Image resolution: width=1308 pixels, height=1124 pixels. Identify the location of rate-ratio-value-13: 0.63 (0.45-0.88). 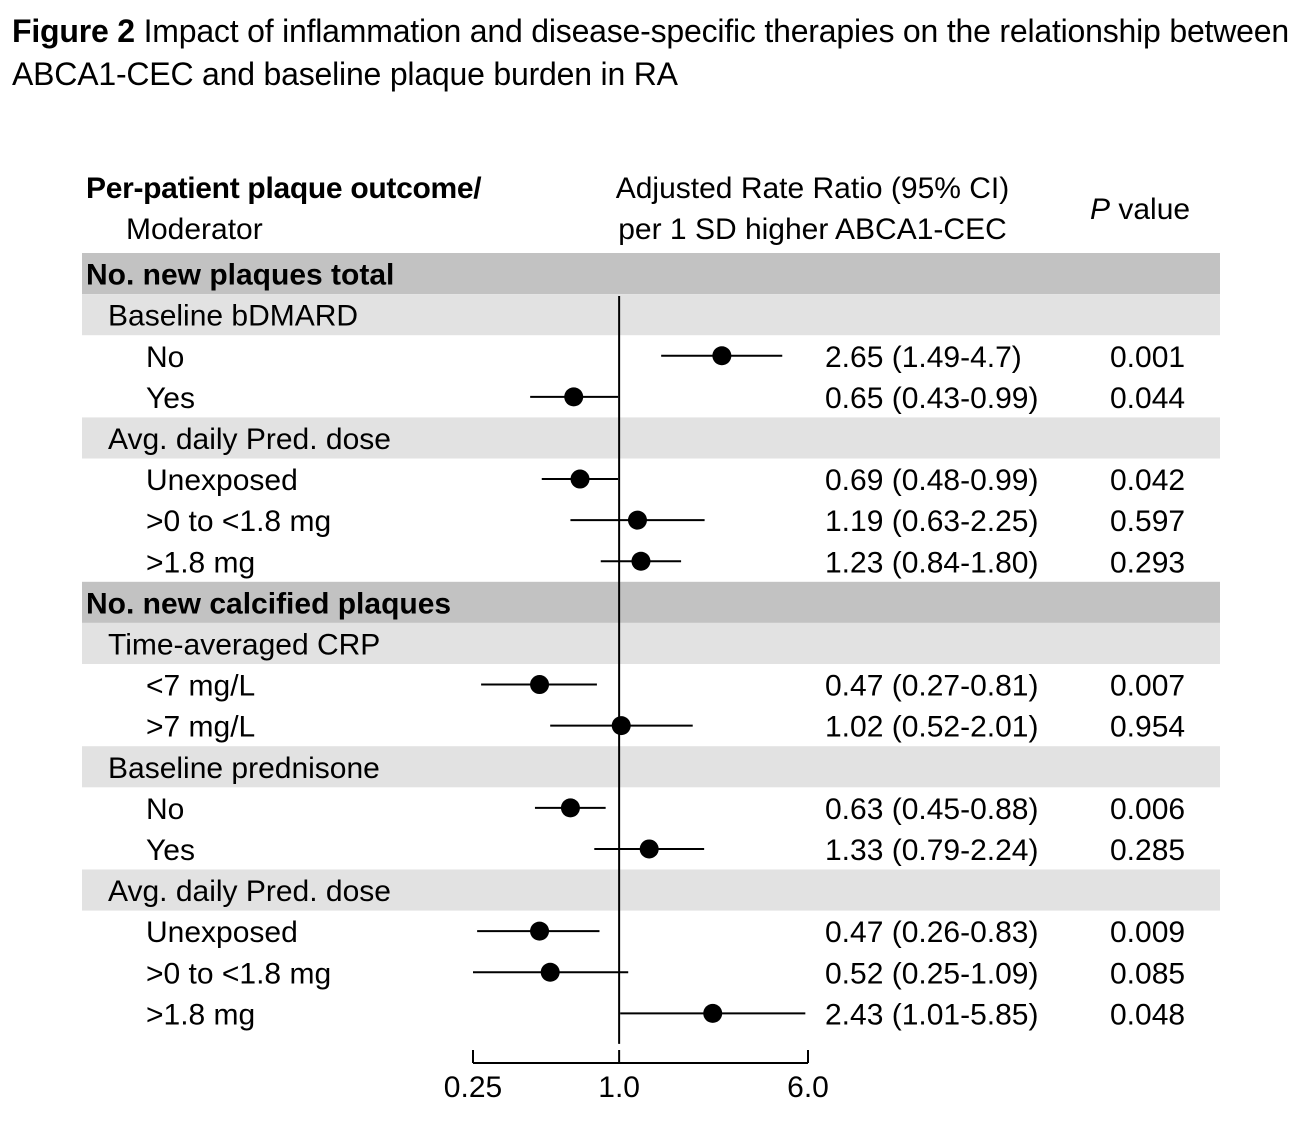
(931, 809).